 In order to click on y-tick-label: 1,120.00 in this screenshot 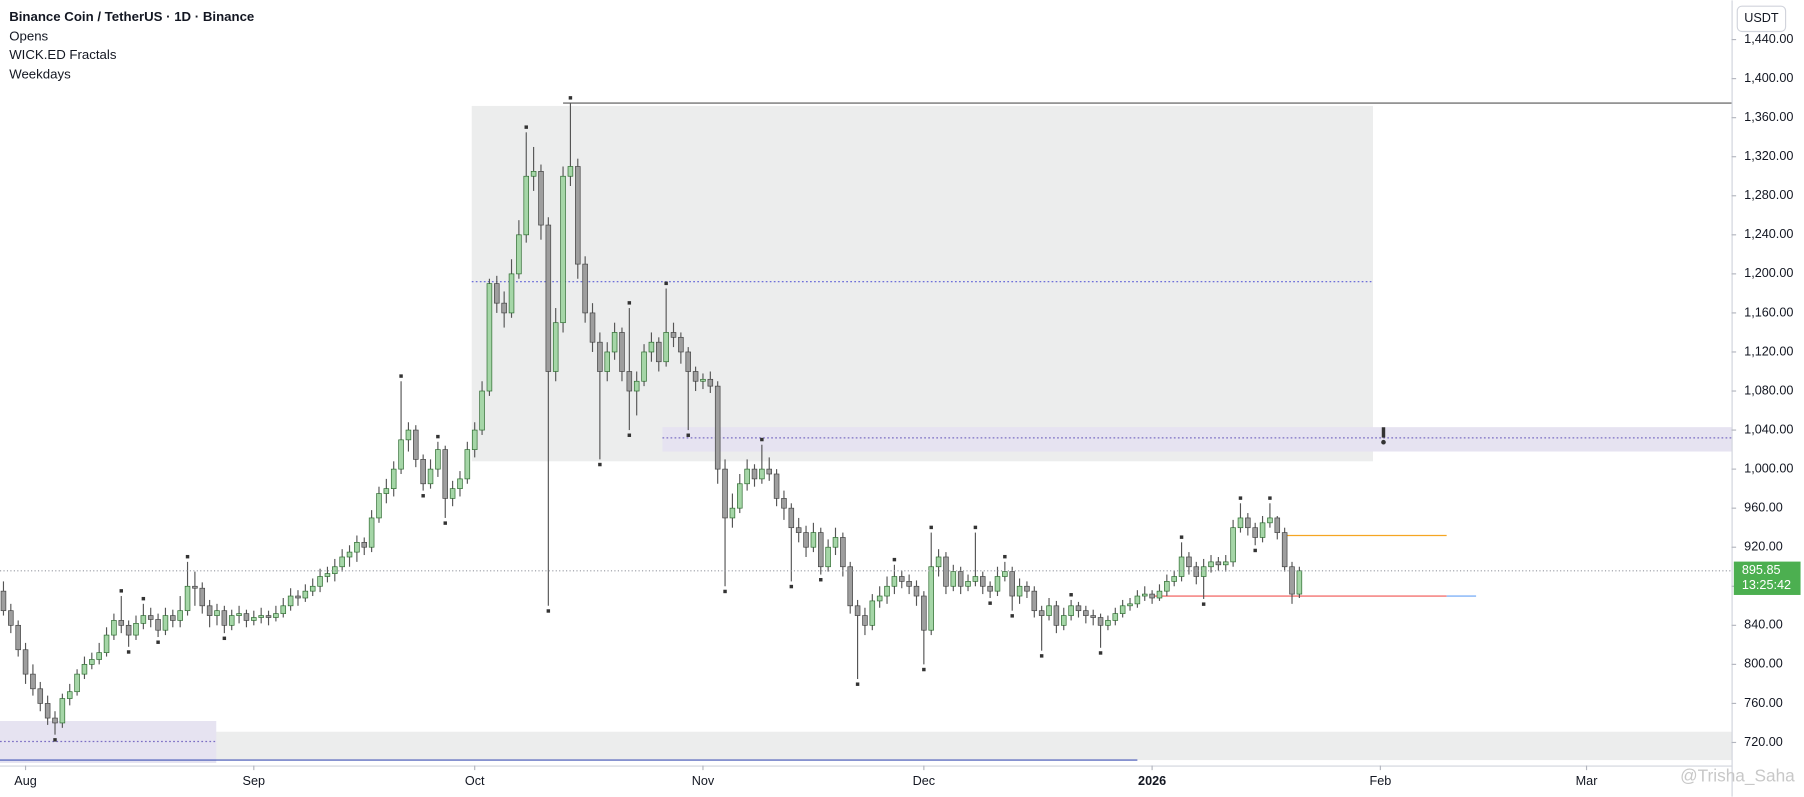, I will do `click(1768, 351)`.